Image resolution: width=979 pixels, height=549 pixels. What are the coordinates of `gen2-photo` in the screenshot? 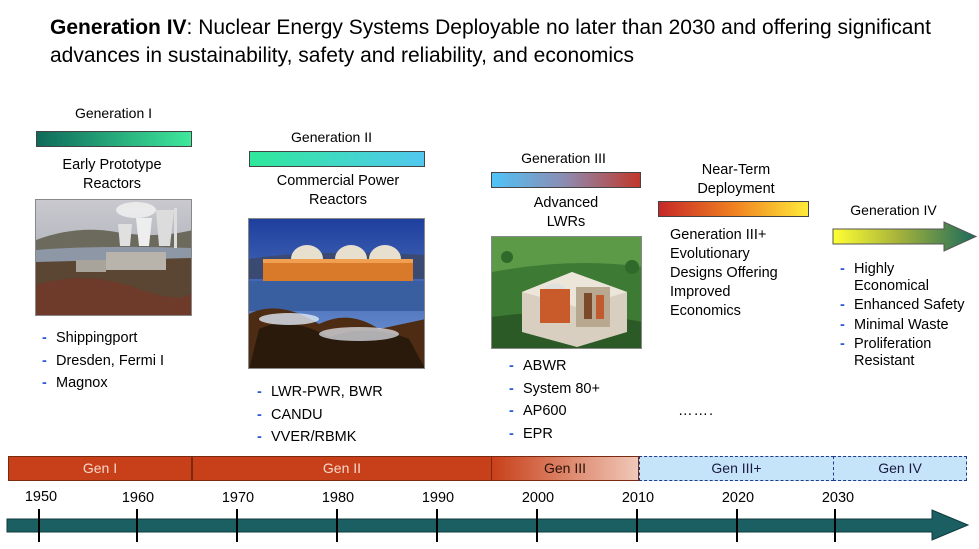 It's located at (336, 293).